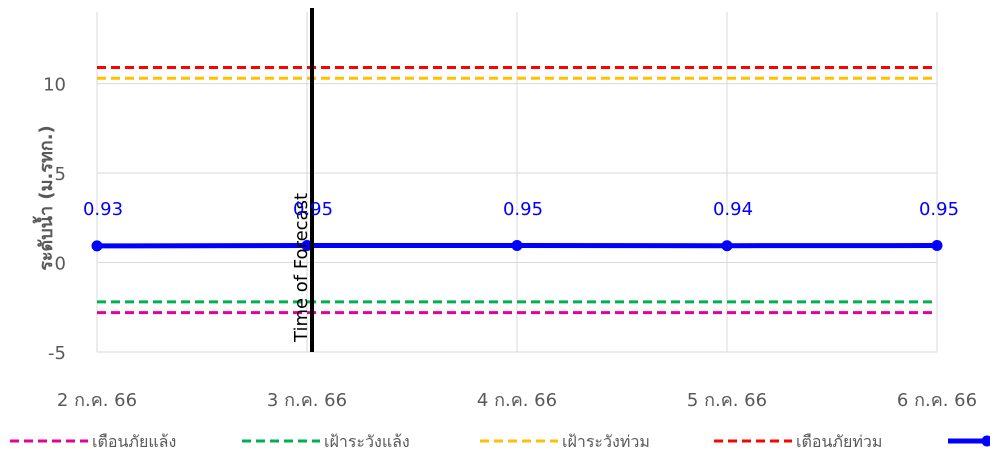 Image resolution: width=990 pixels, height=454 pixels. What do you see at coordinates (302, 180) in the screenshot?
I see `forecast-time-annotation: Time of Forecast` at bounding box center [302, 180].